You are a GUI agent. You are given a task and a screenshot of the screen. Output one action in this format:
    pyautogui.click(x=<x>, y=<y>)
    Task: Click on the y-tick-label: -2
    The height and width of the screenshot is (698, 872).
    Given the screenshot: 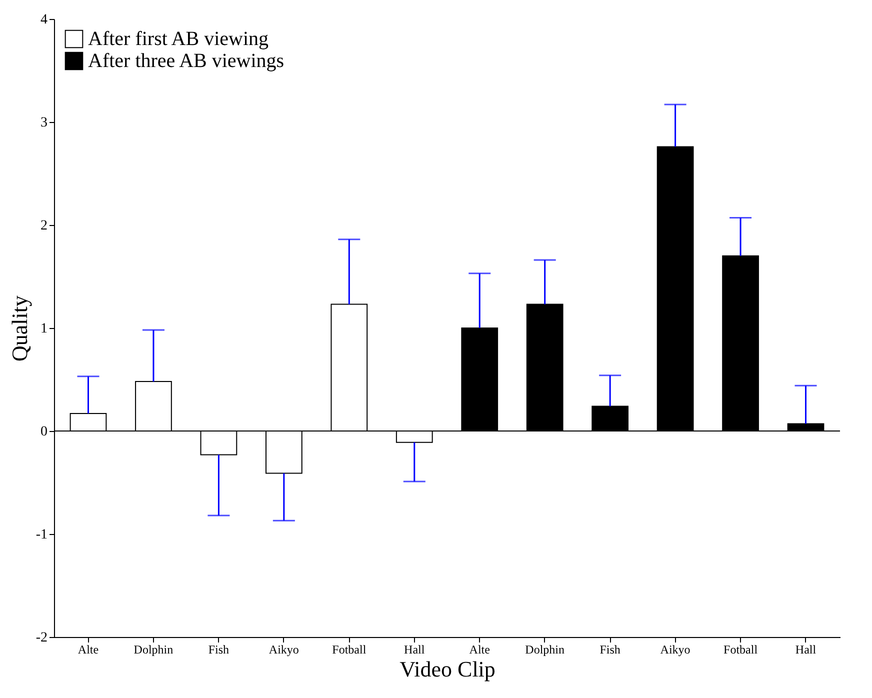 What is the action you would take?
    pyautogui.click(x=42, y=638)
    